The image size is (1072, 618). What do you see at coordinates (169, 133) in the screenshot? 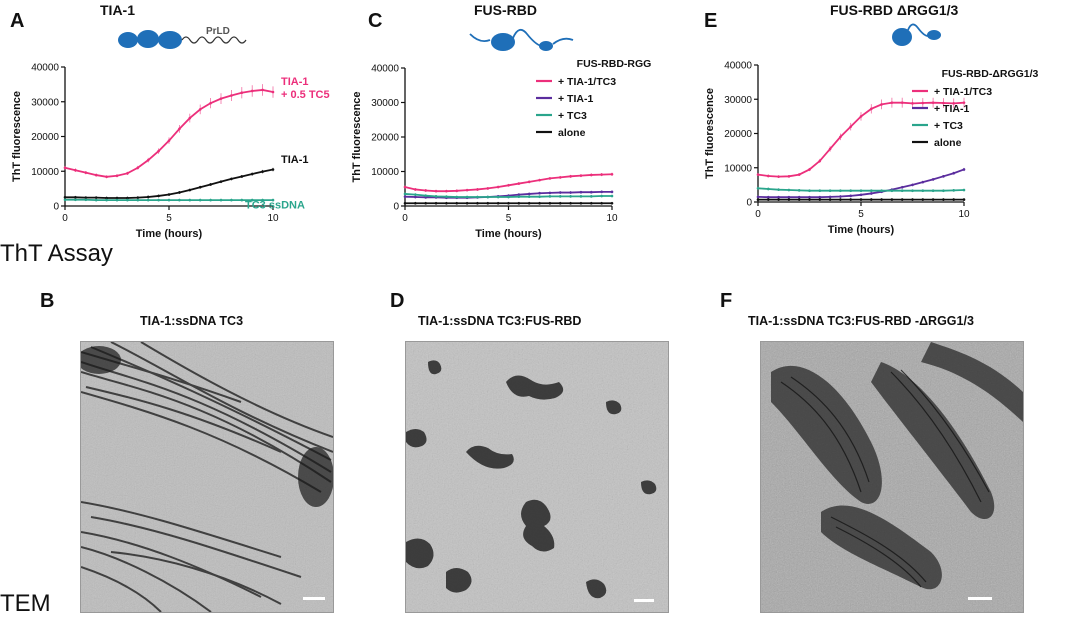
I see `series-line` at bounding box center [169, 133].